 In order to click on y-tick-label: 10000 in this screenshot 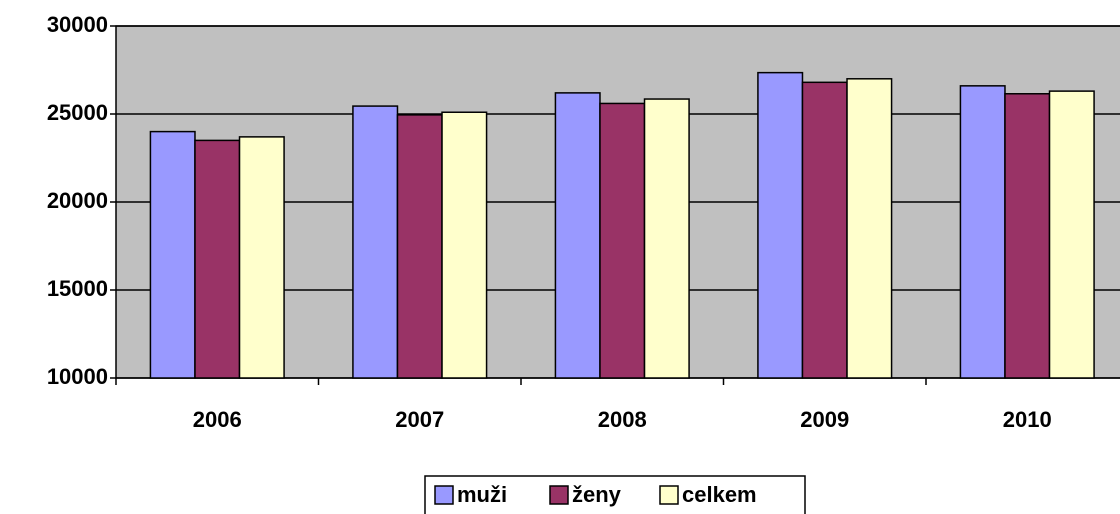, I will do `click(77, 376)`.